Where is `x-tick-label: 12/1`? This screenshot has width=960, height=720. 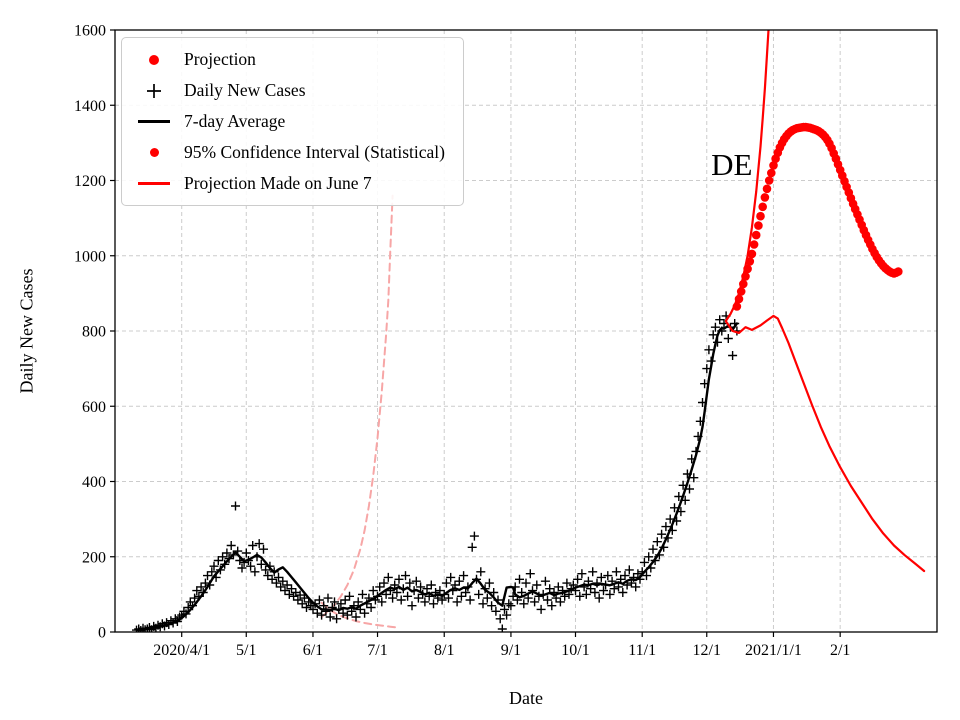 x-tick-label: 12/1 is located at coordinates (707, 650).